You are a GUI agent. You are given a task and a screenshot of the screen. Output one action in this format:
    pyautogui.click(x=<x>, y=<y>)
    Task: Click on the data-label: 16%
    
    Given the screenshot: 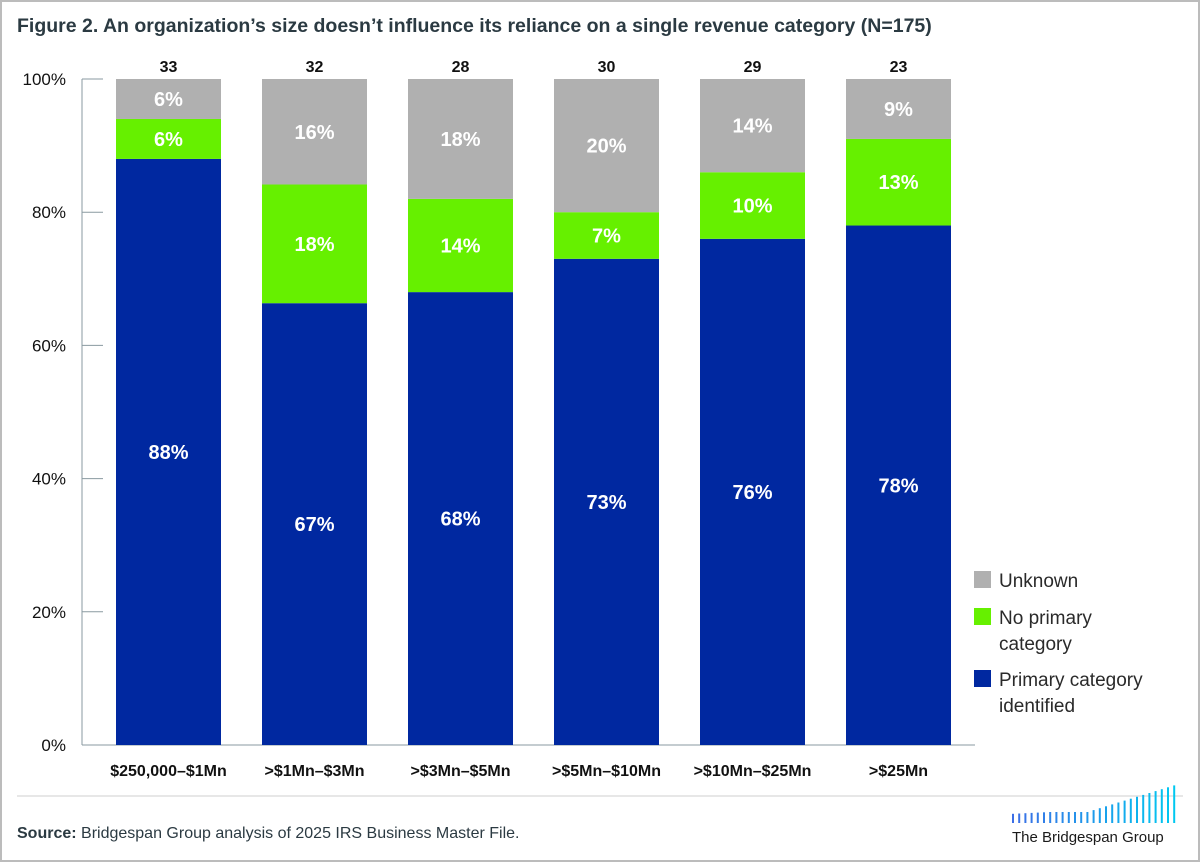 What is the action you would take?
    pyautogui.click(x=314, y=133)
    